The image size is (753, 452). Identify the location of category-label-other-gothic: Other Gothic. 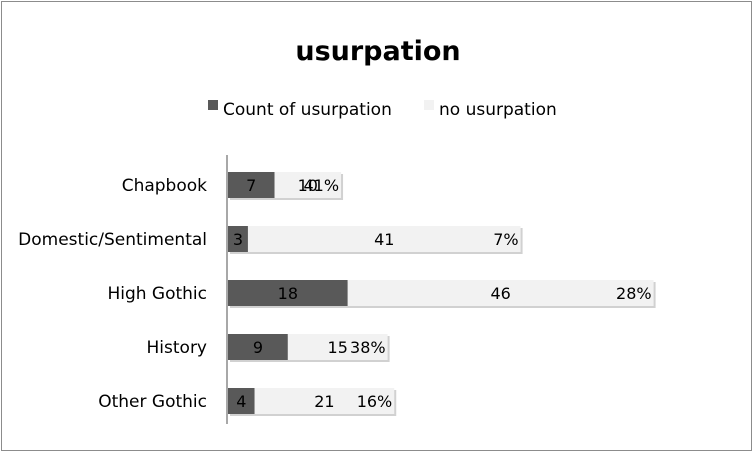
(152, 402).